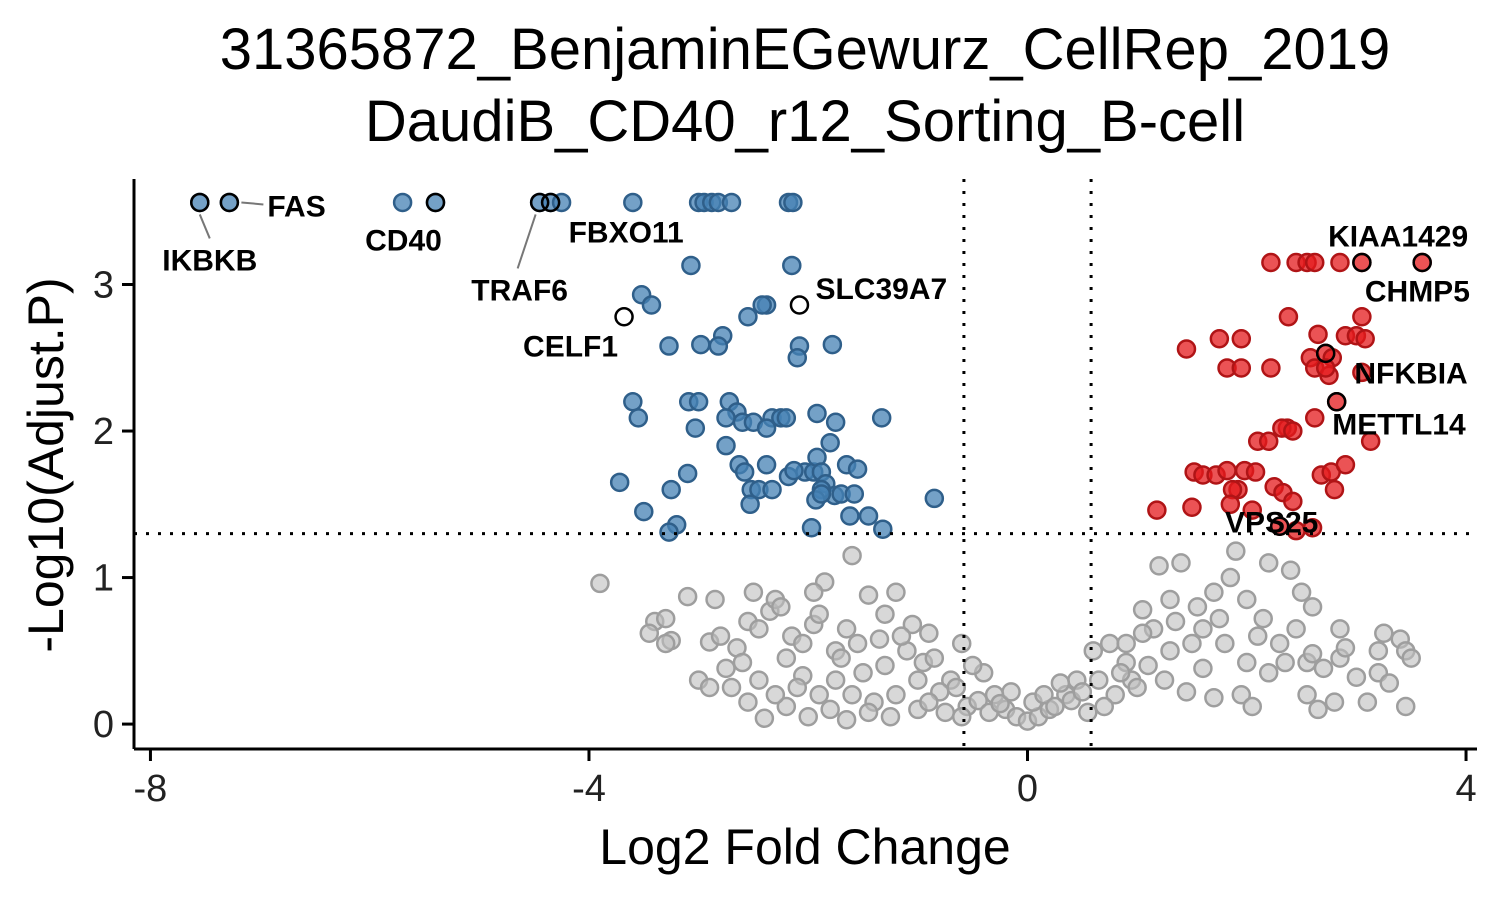 The image size is (1500, 900). I want to click on y-axis-label: -Log10(Adjust.P), so click(46, 464).